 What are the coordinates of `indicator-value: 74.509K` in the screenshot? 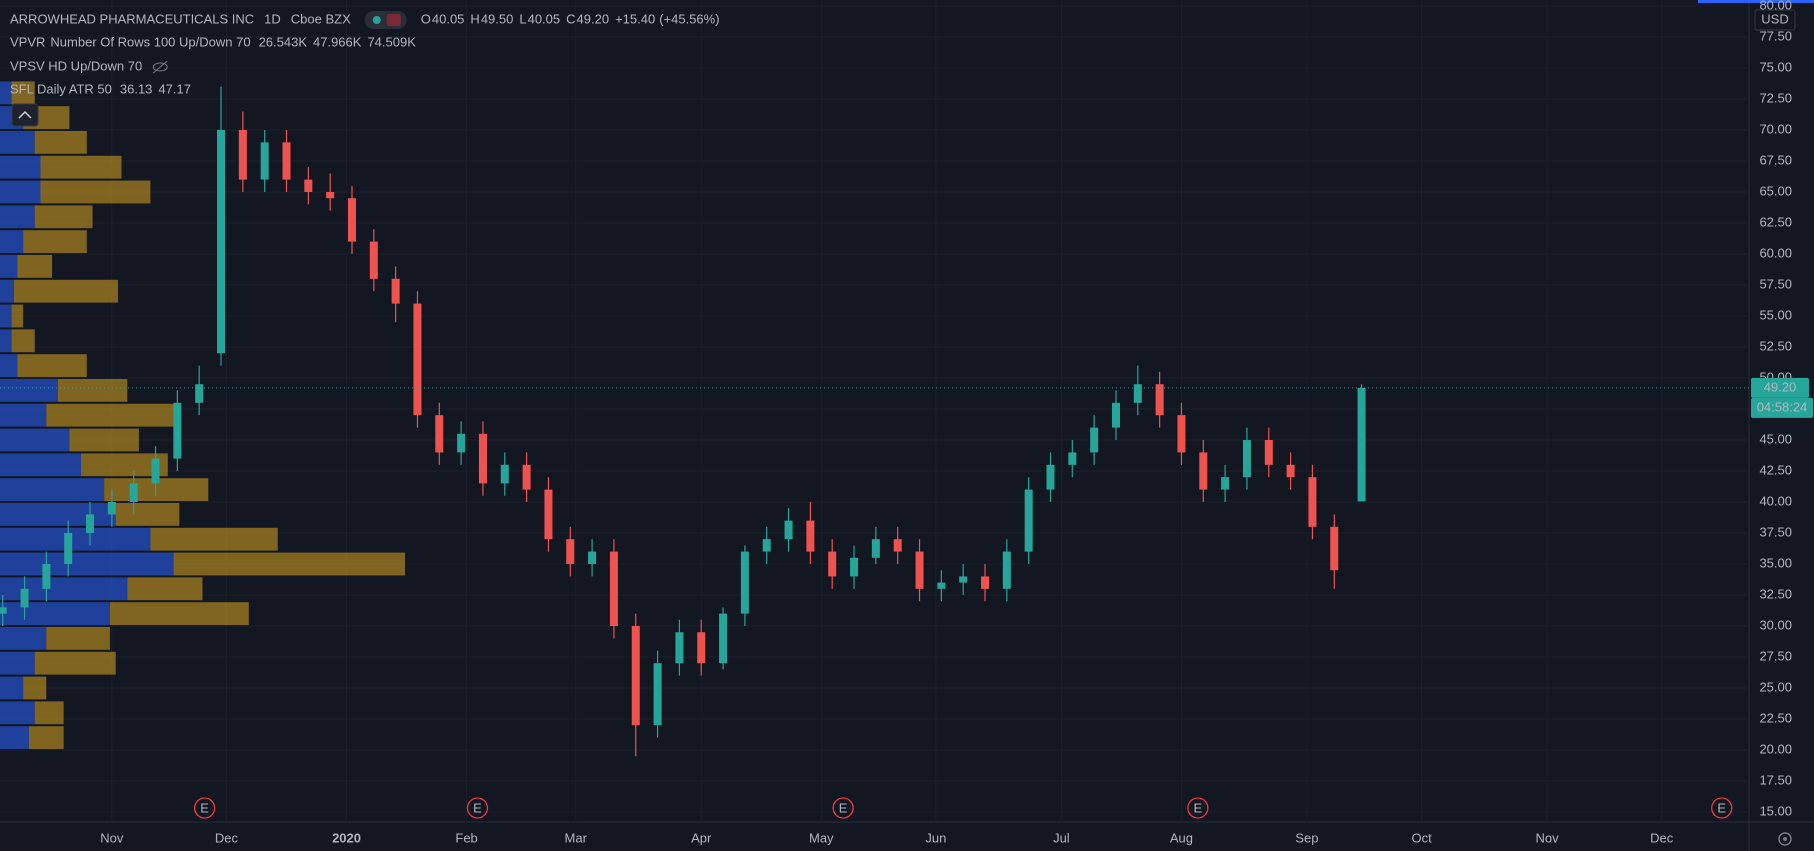 It's located at (391, 41).